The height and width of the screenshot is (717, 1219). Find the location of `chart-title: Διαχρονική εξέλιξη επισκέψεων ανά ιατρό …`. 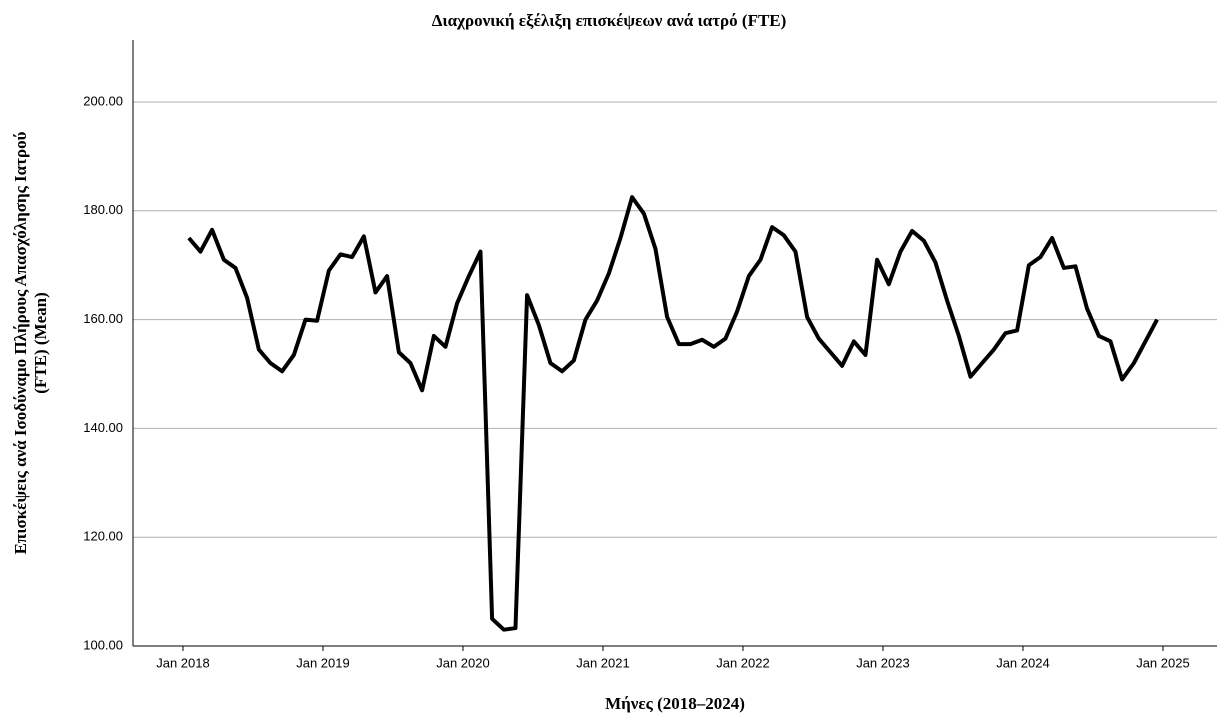

chart-title: Διαχρονική εξέλιξη επισκέψεων ανά ιατρό … is located at coordinates (609, 20).